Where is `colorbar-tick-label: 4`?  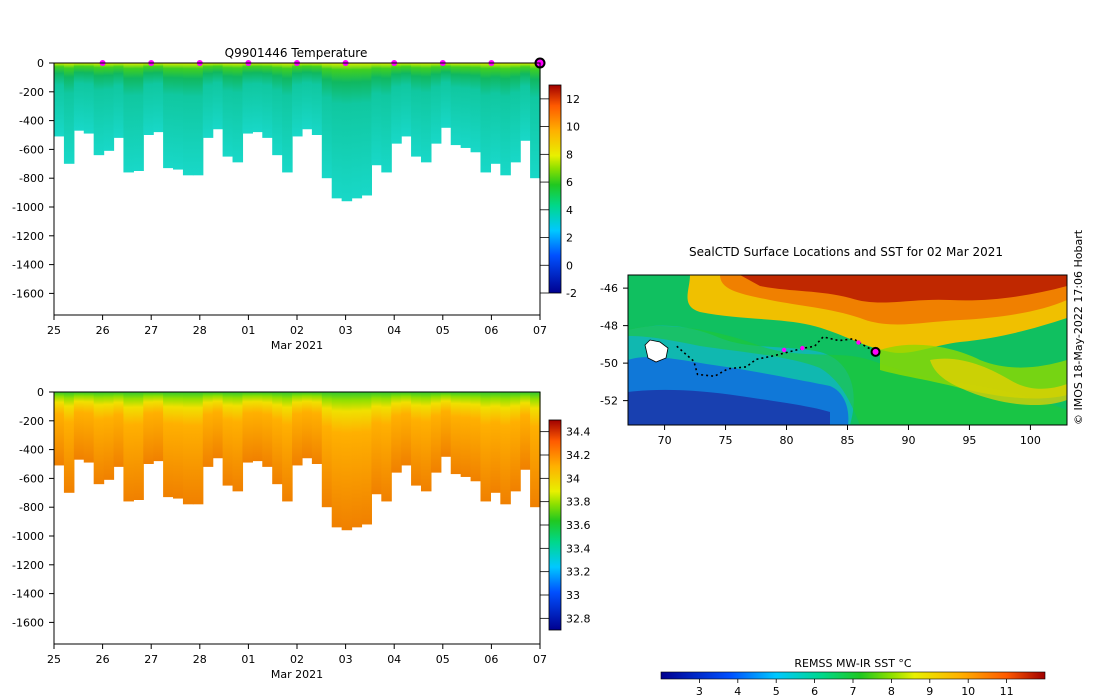 colorbar-tick-label: 4 is located at coordinates (569, 210).